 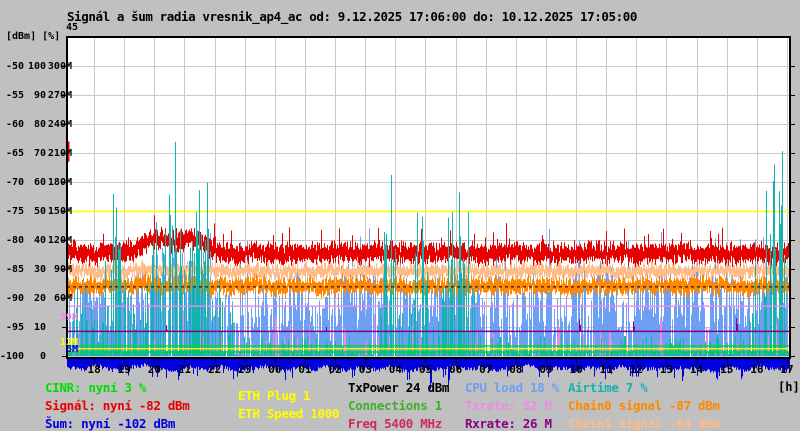 What do you see at coordinates (644, 423) in the screenshot?
I see `legend-item: Chain1 signal -84 dBm` at bounding box center [644, 423].